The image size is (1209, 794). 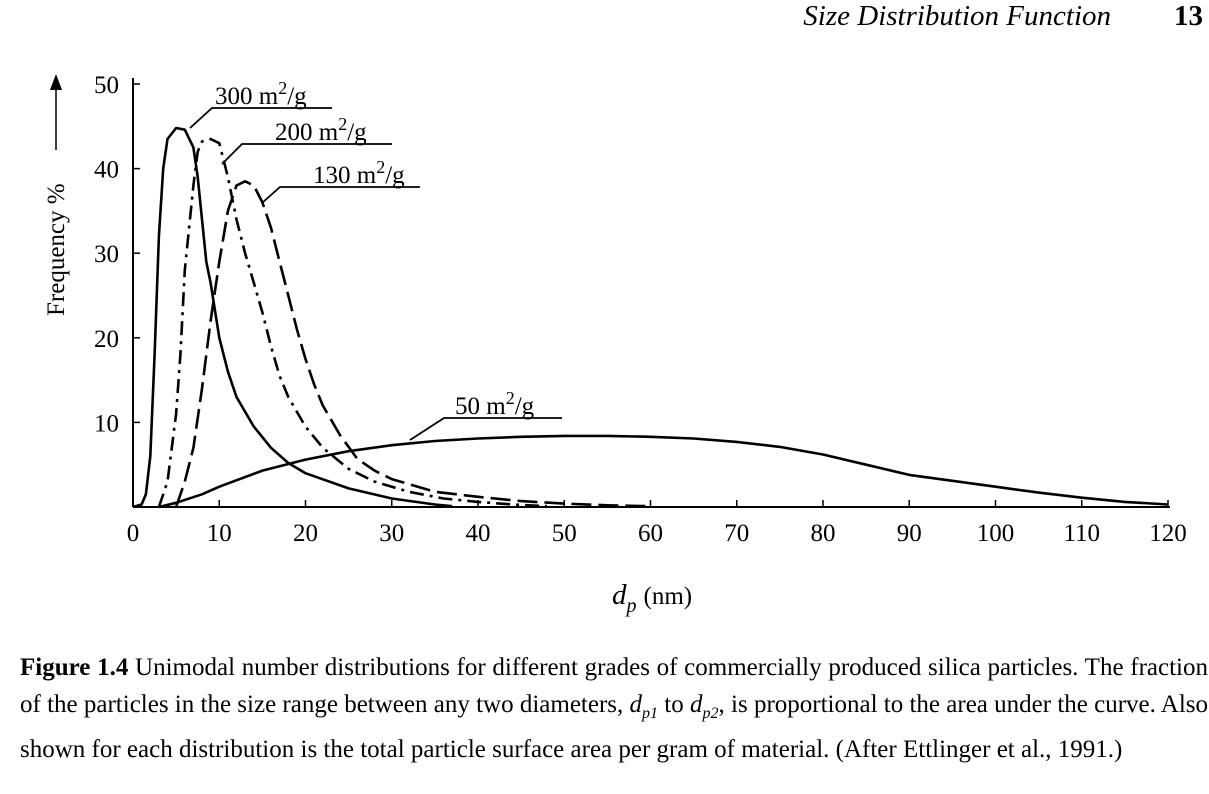 What do you see at coordinates (631, 606) in the screenshot?
I see `x-axis-label-sub: p` at bounding box center [631, 606].